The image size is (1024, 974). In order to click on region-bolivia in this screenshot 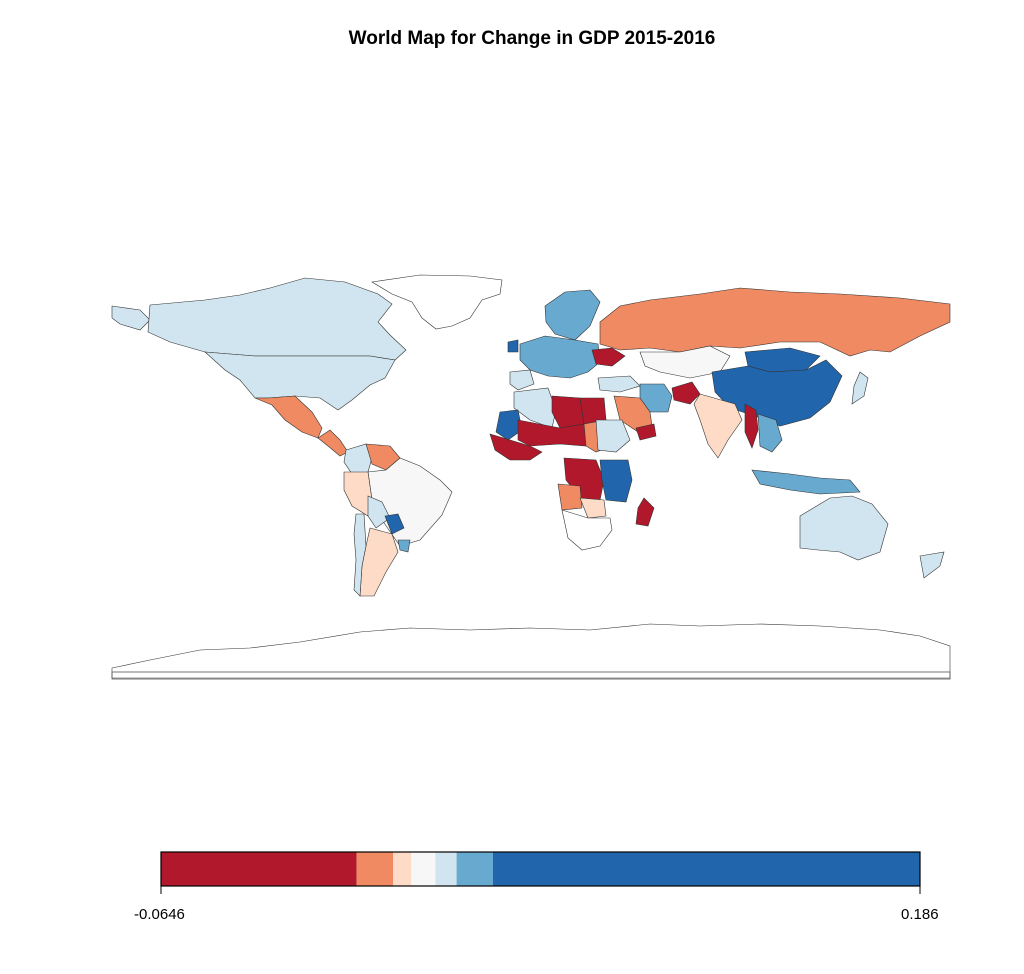, I will do `click(379, 512)`.